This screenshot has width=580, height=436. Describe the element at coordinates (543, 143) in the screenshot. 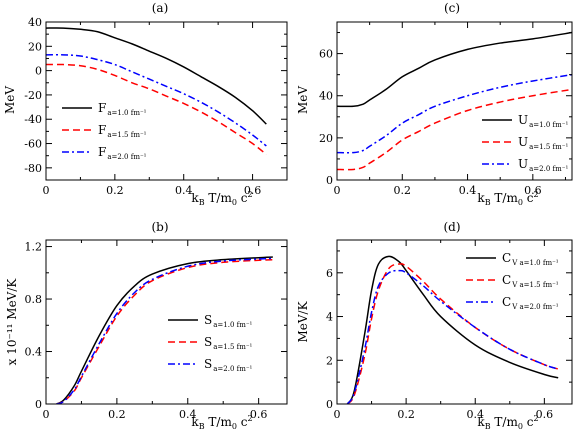

I see `legend-entry-2: Ua=1.5 fm⁻¹` at that location.